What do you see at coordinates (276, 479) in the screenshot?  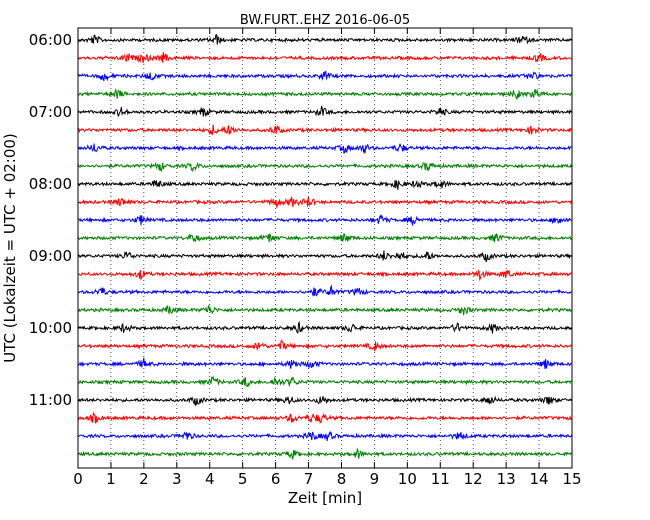 I see `x-tick-label: 6` at bounding box center [276, 479].